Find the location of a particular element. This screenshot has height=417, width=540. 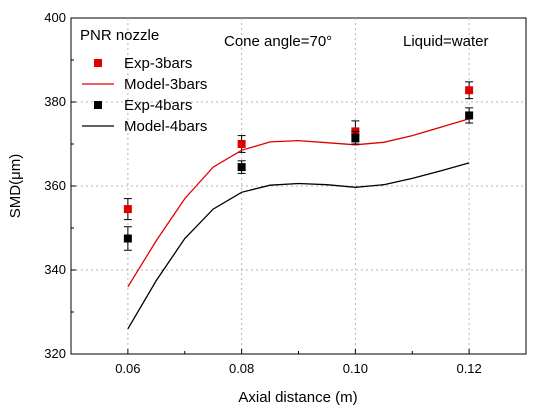

annotation-liquid: Liquid=water is located at coordinates (445, 41).